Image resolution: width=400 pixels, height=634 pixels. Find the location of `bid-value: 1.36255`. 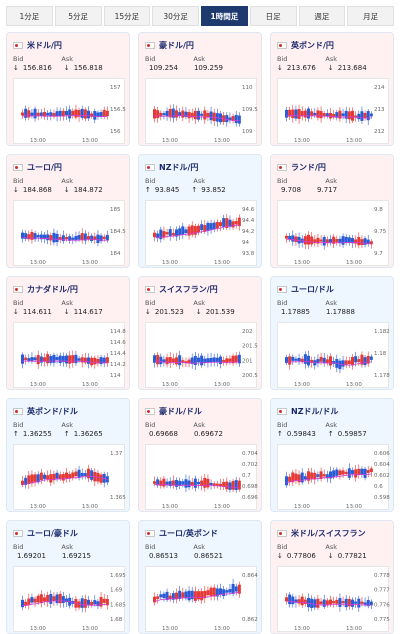

bid-value: 1.36255 is located at coordinates (37, 434).